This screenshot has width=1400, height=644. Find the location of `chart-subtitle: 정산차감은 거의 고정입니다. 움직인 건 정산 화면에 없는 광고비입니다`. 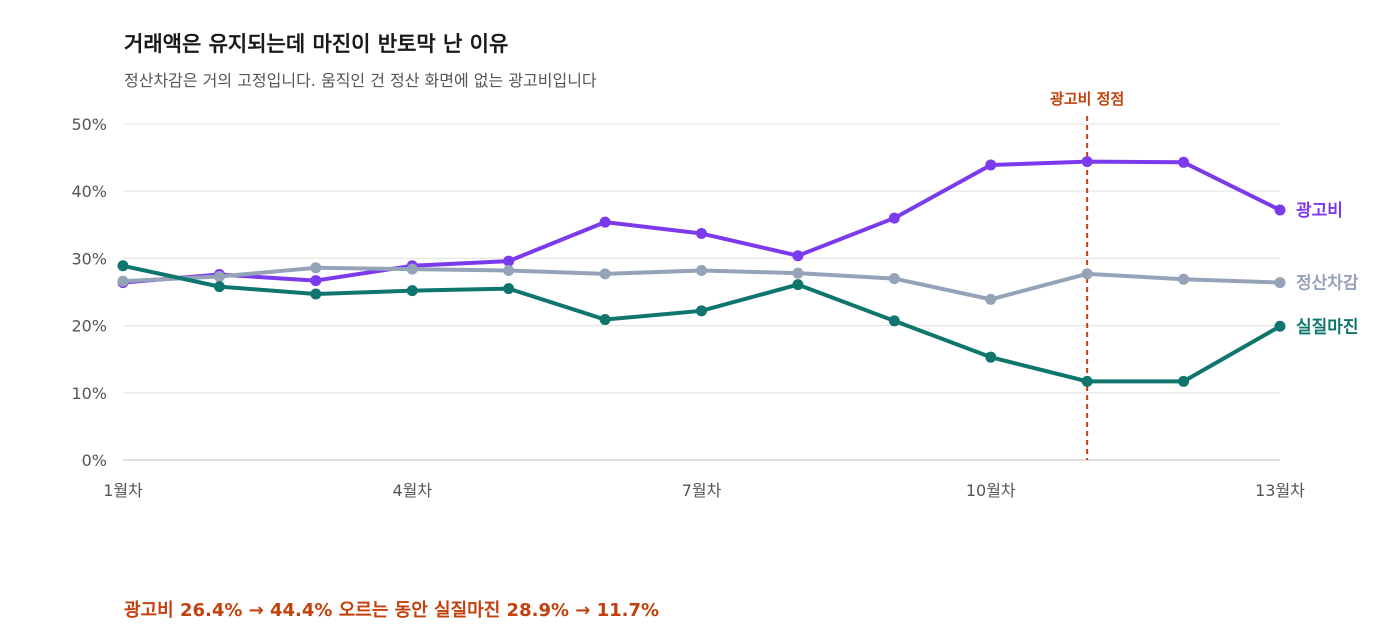

chart-subtitle: 정산차감은 거의 고정입니다. 움직인 건 정산 화면에 없는 광고비입니다 is located at coordinates (360, 80).